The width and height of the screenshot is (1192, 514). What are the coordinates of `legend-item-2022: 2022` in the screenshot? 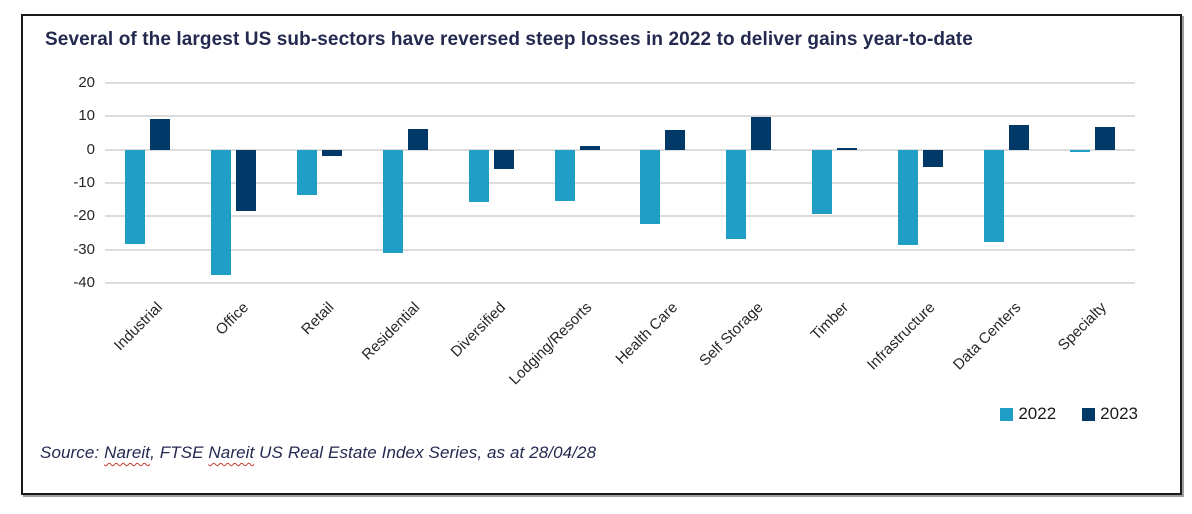 It's located at (1028, 414).